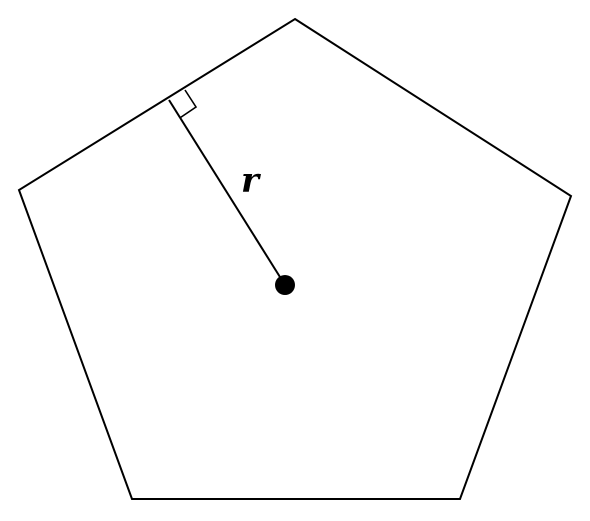 This screenshot has height=521, width=590. What do you see at coordinates (189, 104) in the screenshot?
I see `right-angle-marker` at bounding box center [189, 104].